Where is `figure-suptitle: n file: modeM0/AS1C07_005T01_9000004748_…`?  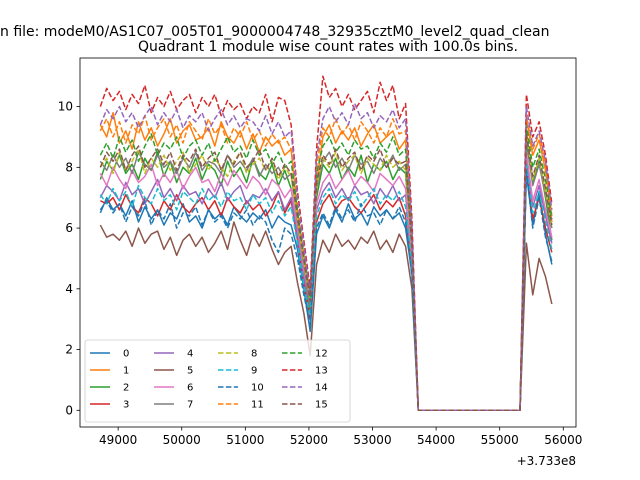 figure-suptitle: n file: modeM0/AS1C07_005T01_9000004748_… is located at coordinates (274, 32).